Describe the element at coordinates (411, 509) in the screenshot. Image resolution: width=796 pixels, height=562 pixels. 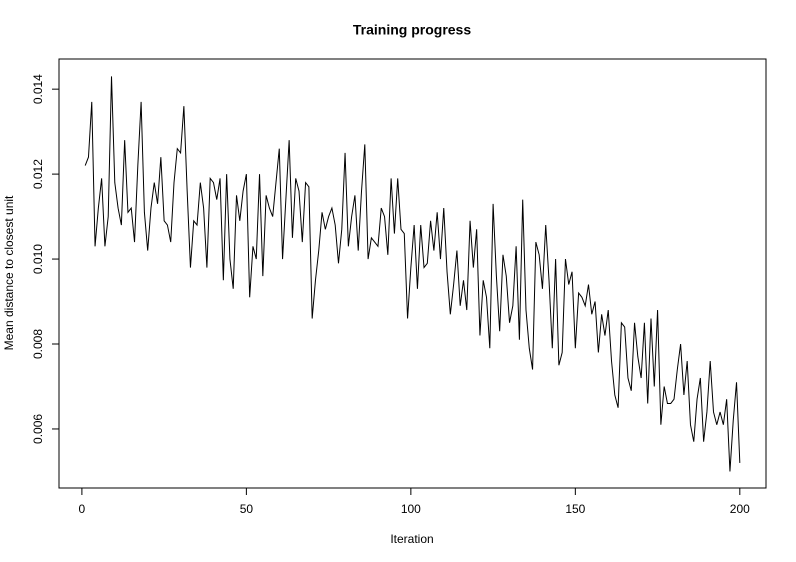
I see `x-tick-label: 100` at that location.